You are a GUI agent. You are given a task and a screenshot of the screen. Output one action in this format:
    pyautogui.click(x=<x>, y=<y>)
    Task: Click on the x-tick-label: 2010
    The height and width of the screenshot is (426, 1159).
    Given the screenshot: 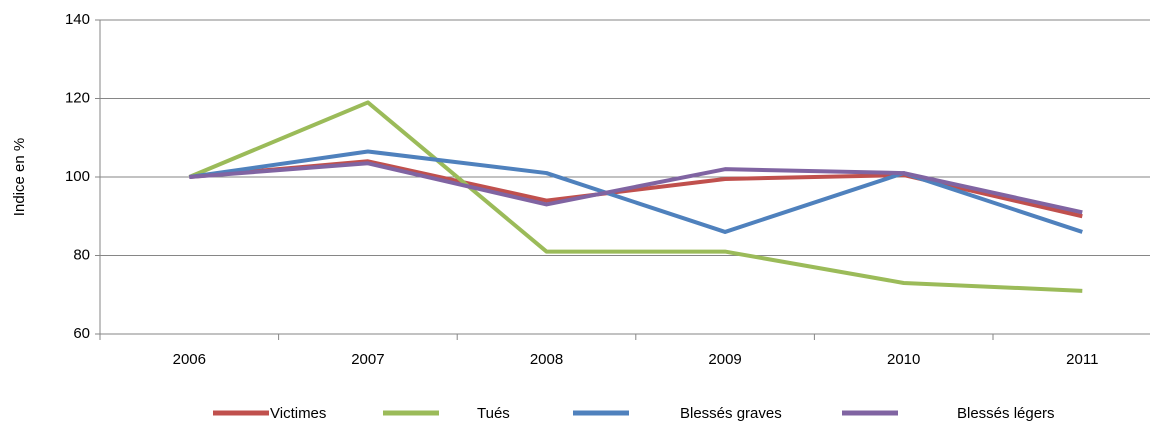 What is the action you would take?
    pyautogui.click(x=903, y=359)
    